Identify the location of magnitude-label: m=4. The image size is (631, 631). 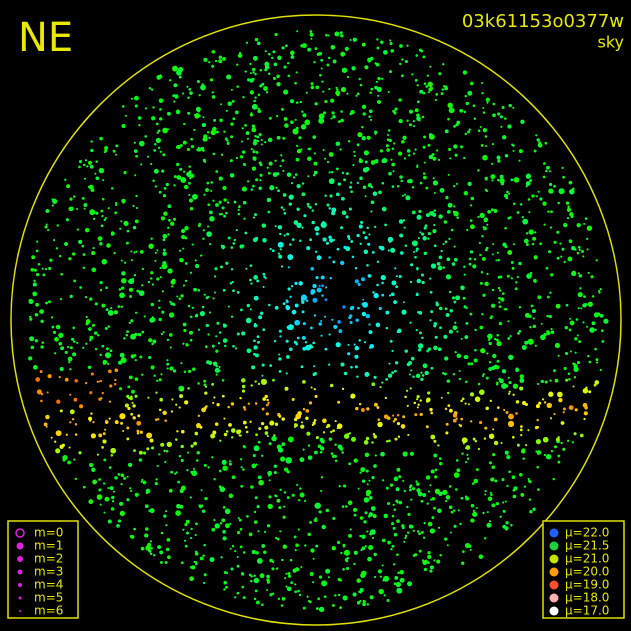
(48, 585).